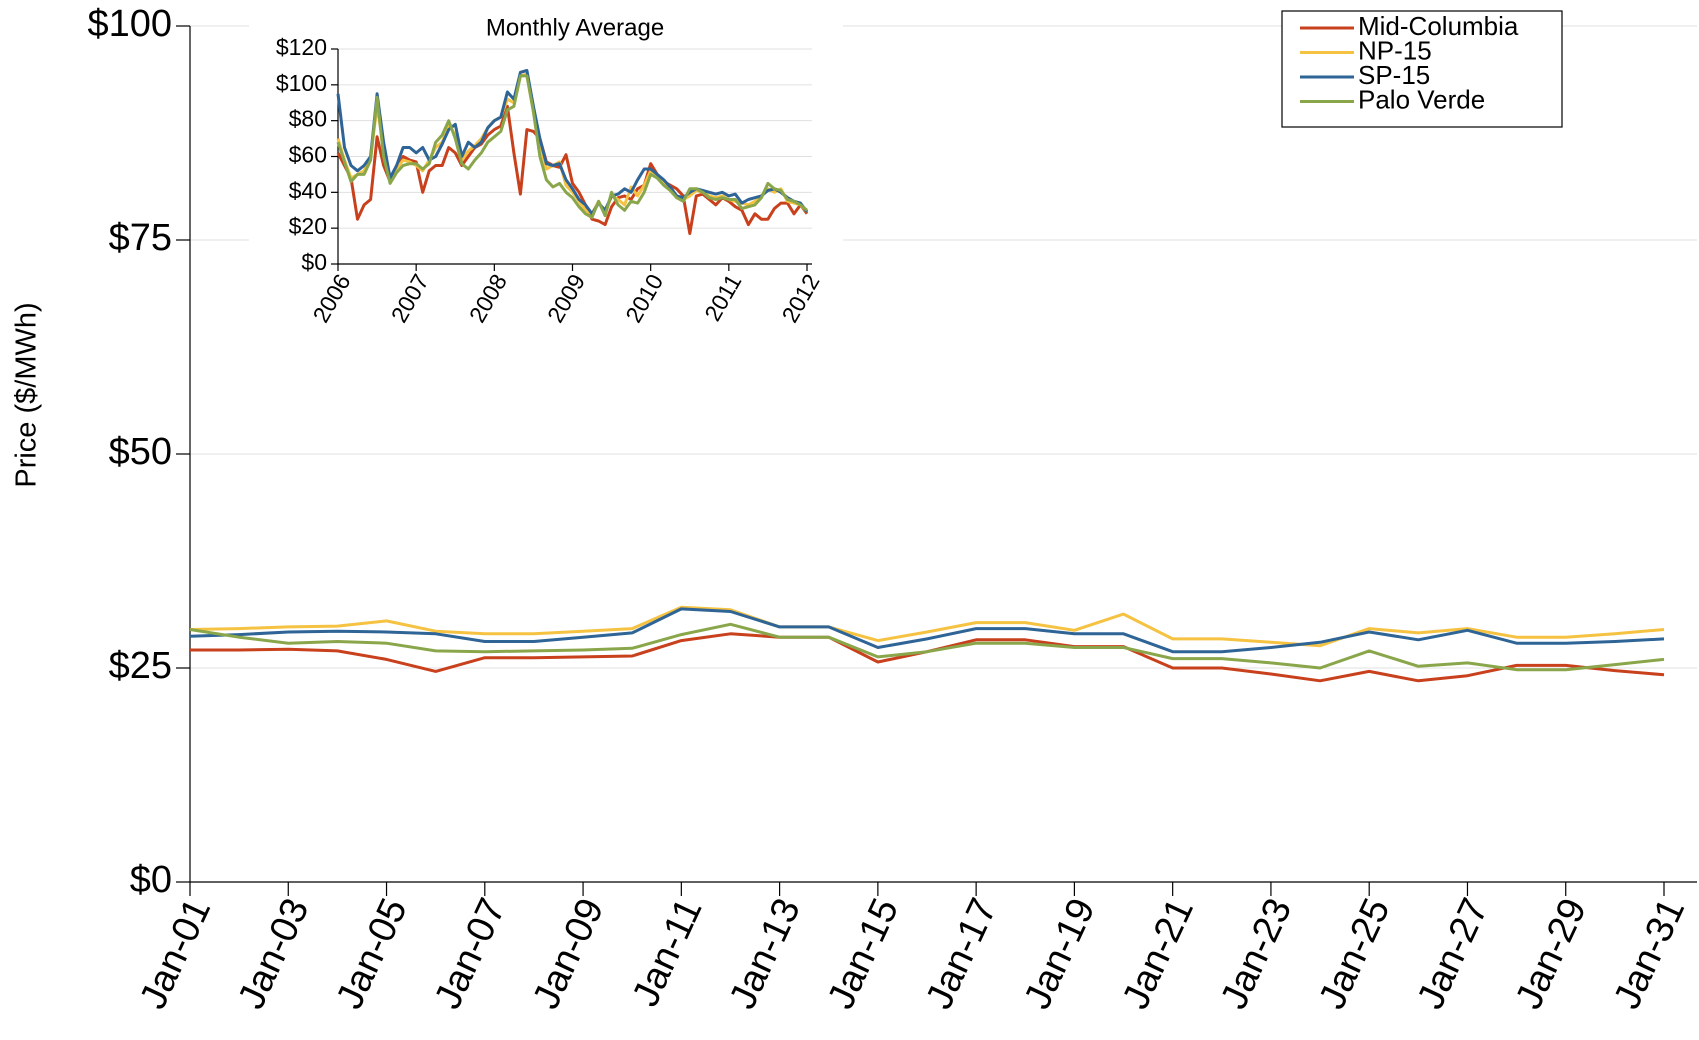  What do you see at coordinates (863, 953) in the screenshot?
I see `x-tick-label: Jan-15` at bounding box center [863, 953].